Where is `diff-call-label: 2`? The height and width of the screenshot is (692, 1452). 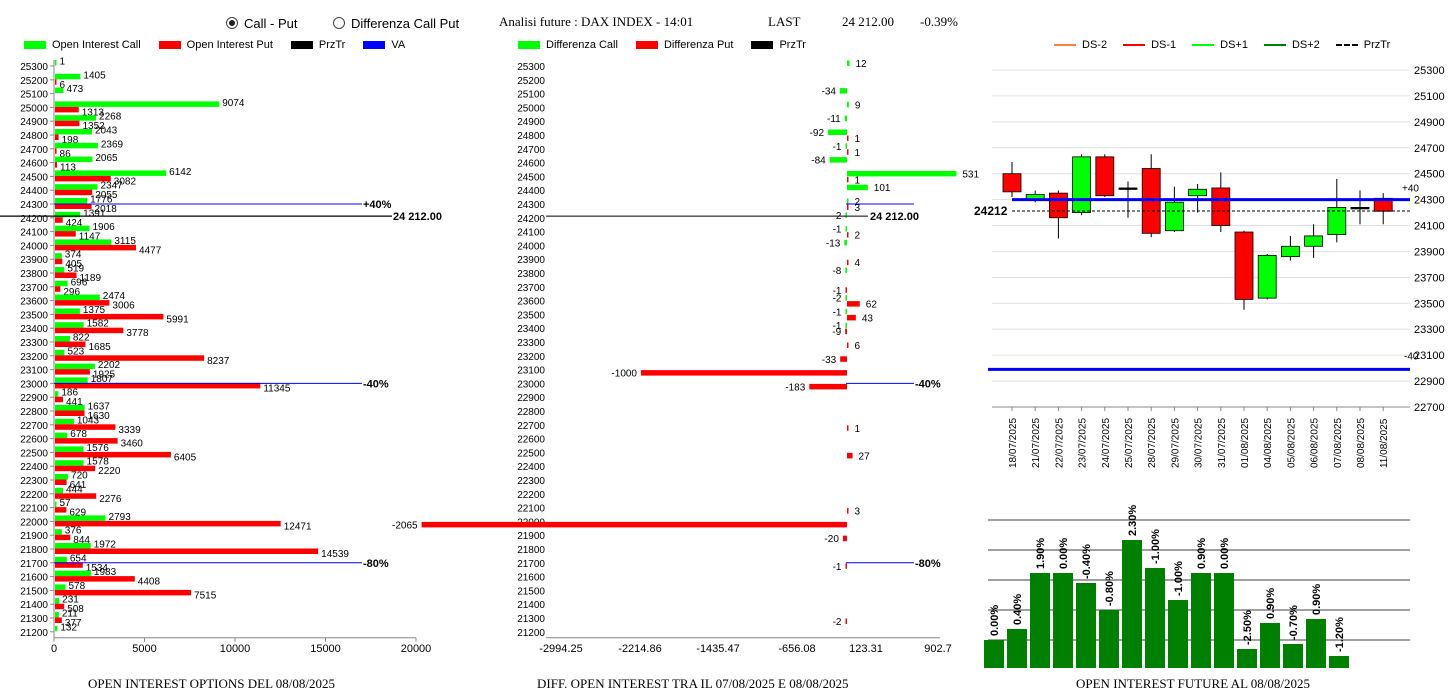 diff-call-label: 2 is located at coordinates (858, 202).